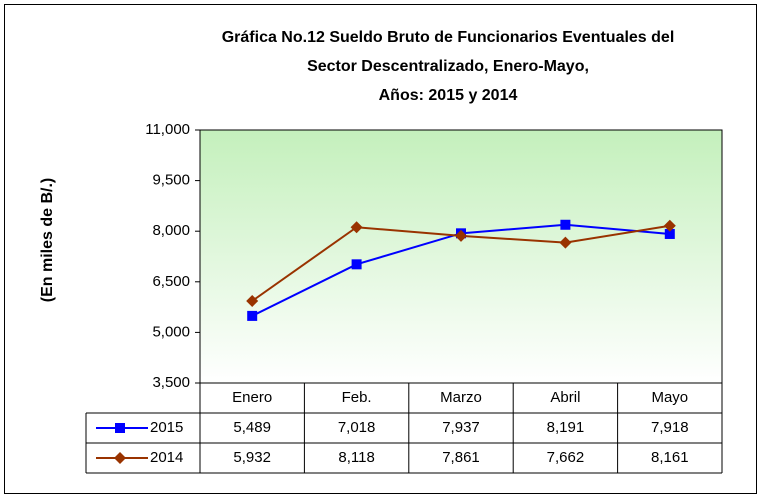  Describe the element at coordinates (166, 457) in the screenshot. I see `legend-label: 2014` at that location.